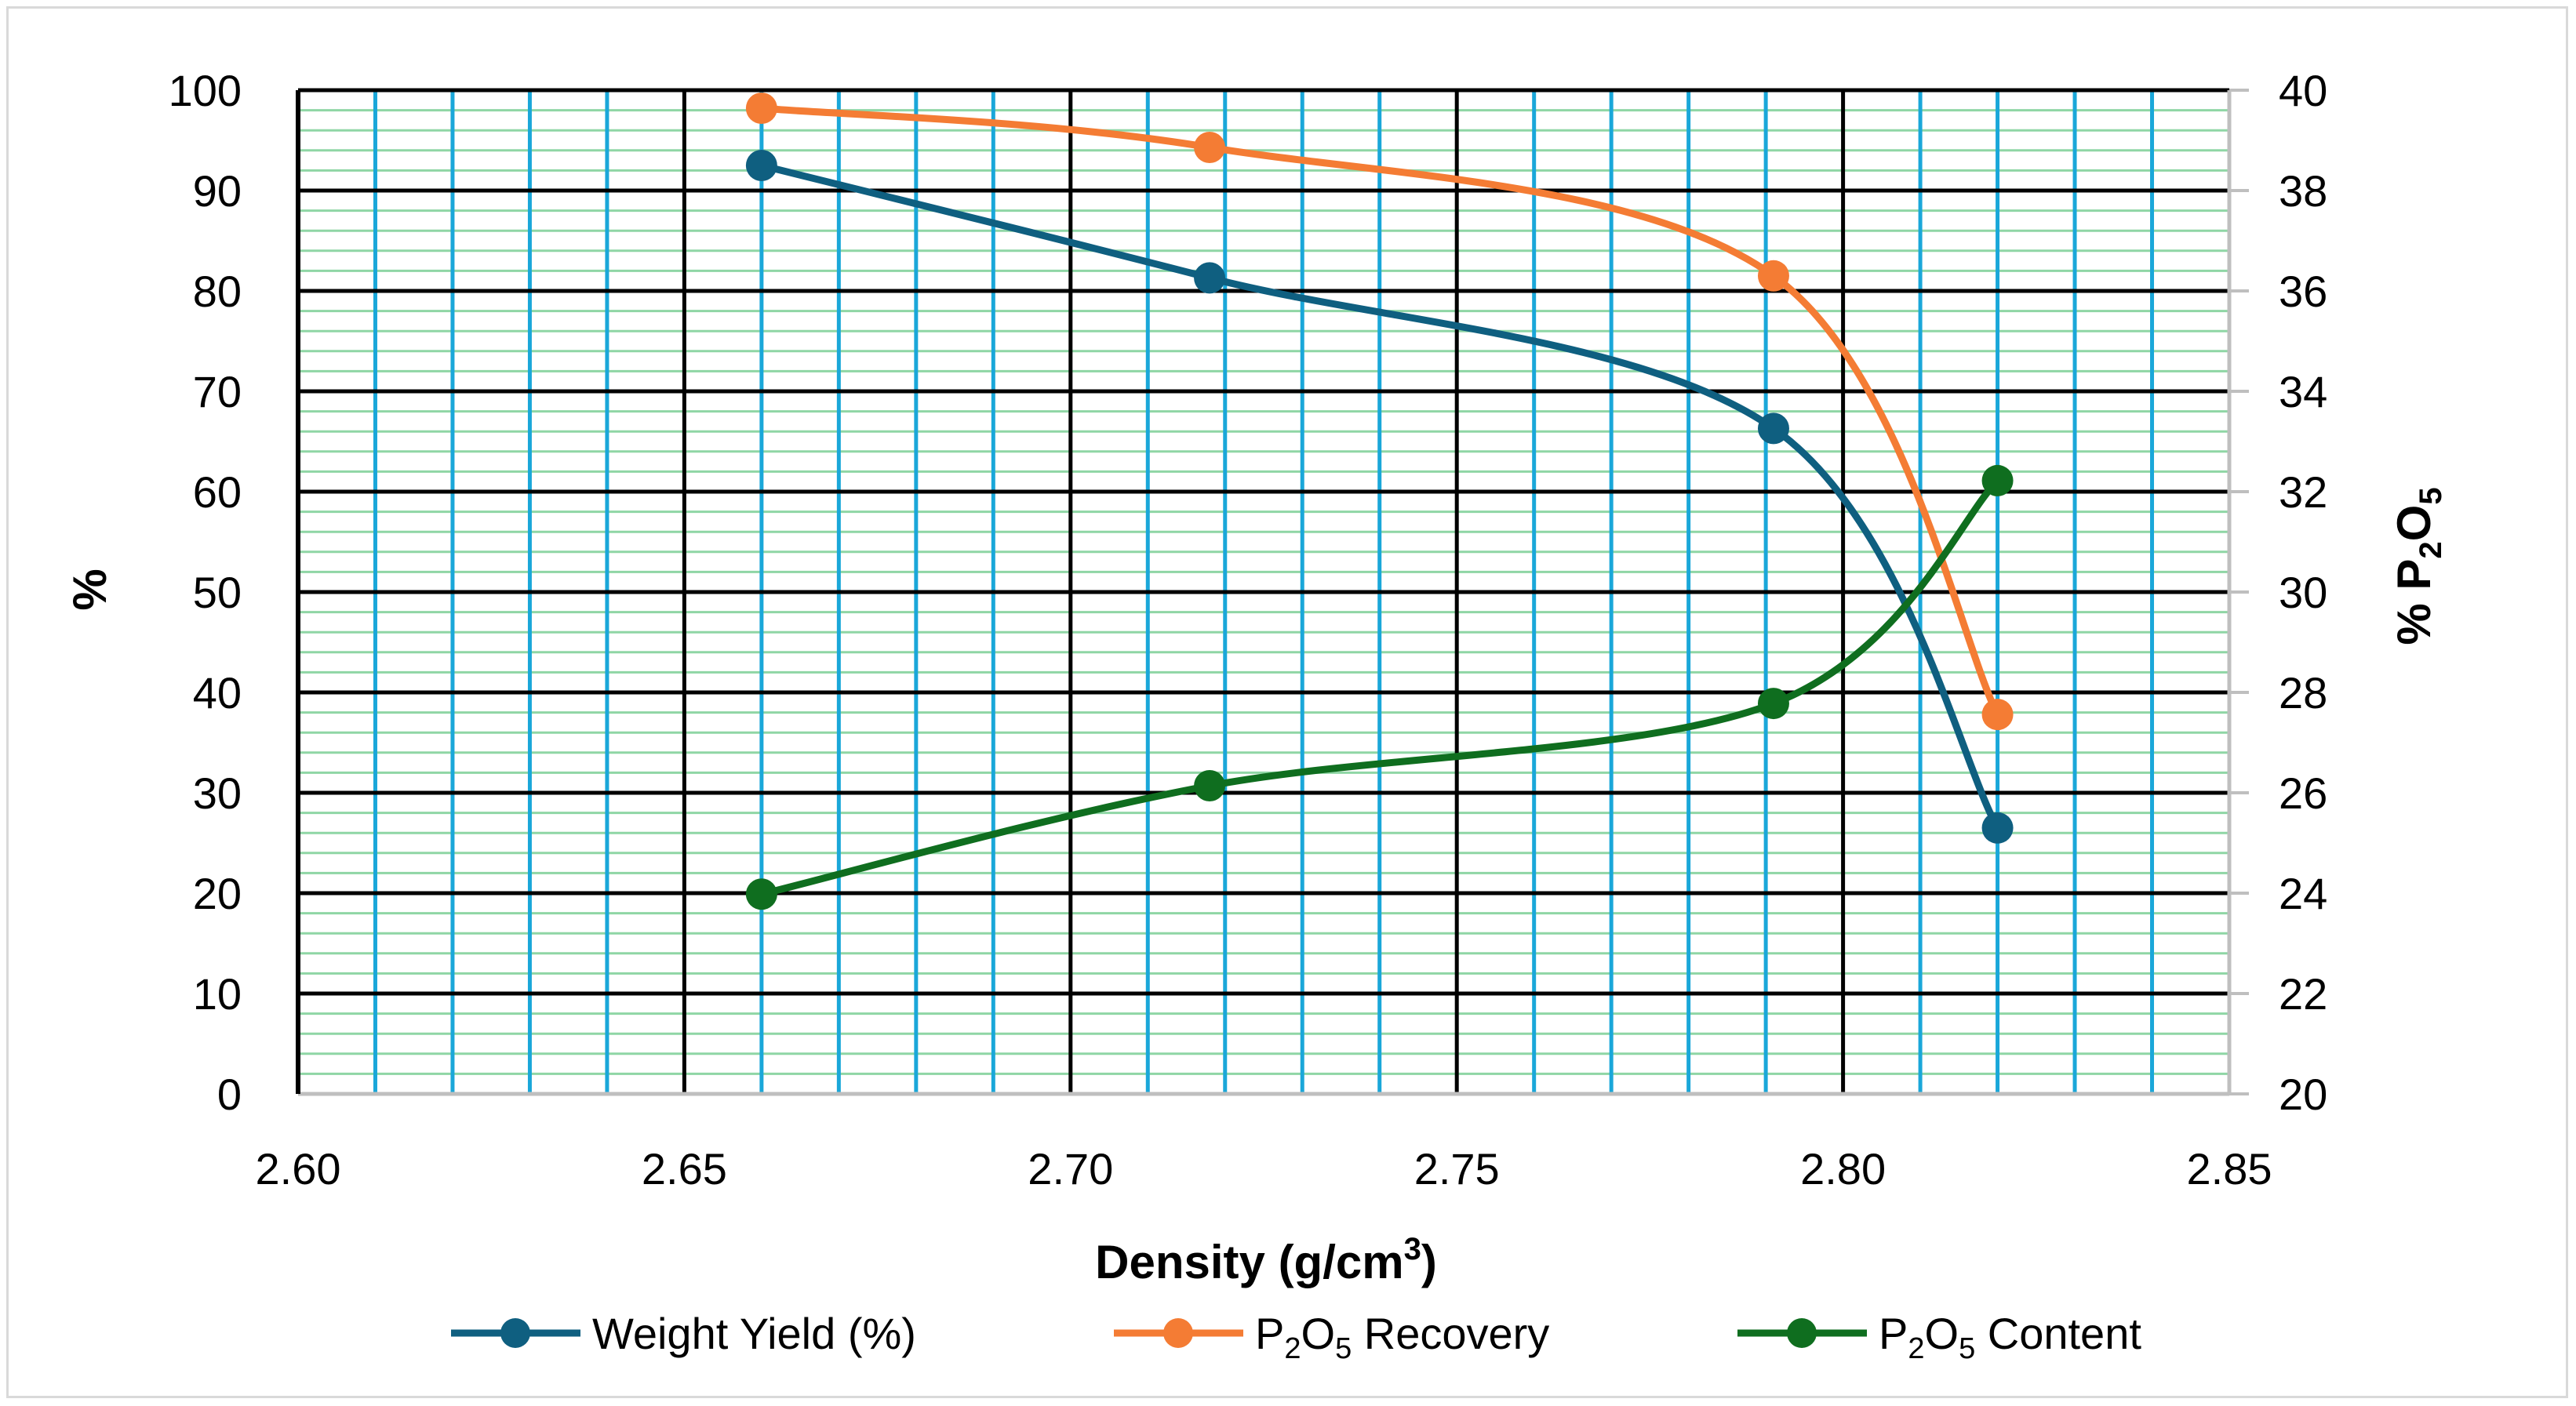 This screenshot has width=2576, height=1406. I want to click on y-tick-label: 90, so click(217, 191).